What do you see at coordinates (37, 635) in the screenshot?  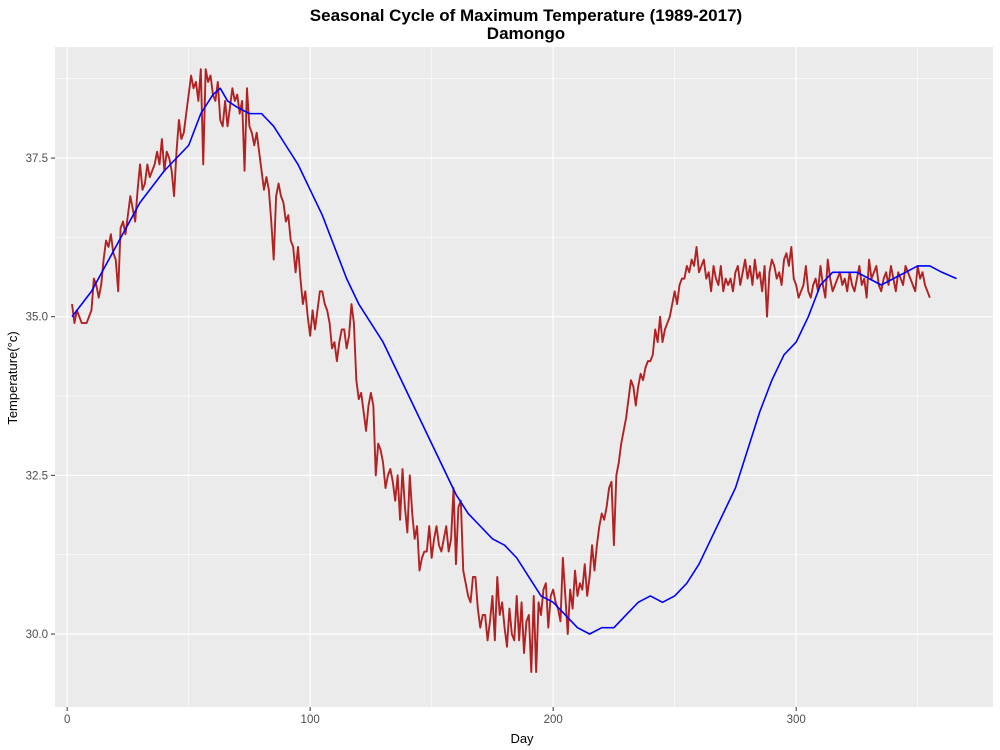 I see `y-tick-label: 30.0` at bounding box center [37, 635].